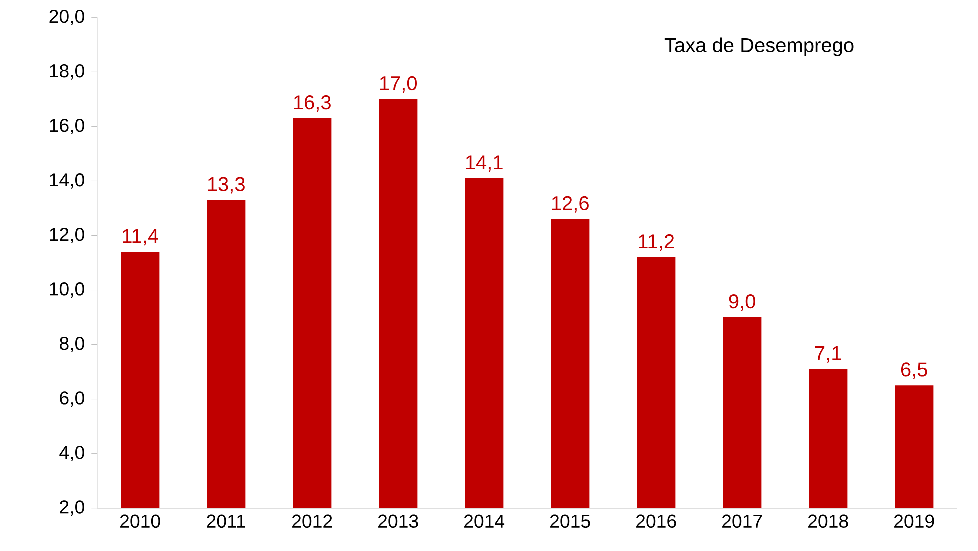 Image resolution: width=978 pixels, height=551 pixels. I want to click on x-tick-label: 2010, so click(140, 521).